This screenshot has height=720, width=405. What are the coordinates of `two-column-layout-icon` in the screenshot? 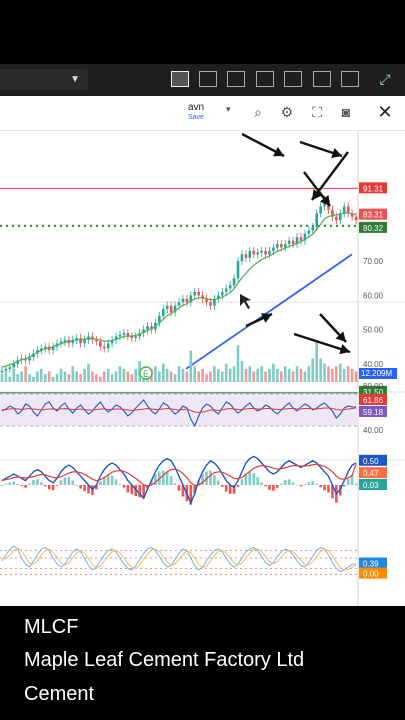 It's located at (208, 79).